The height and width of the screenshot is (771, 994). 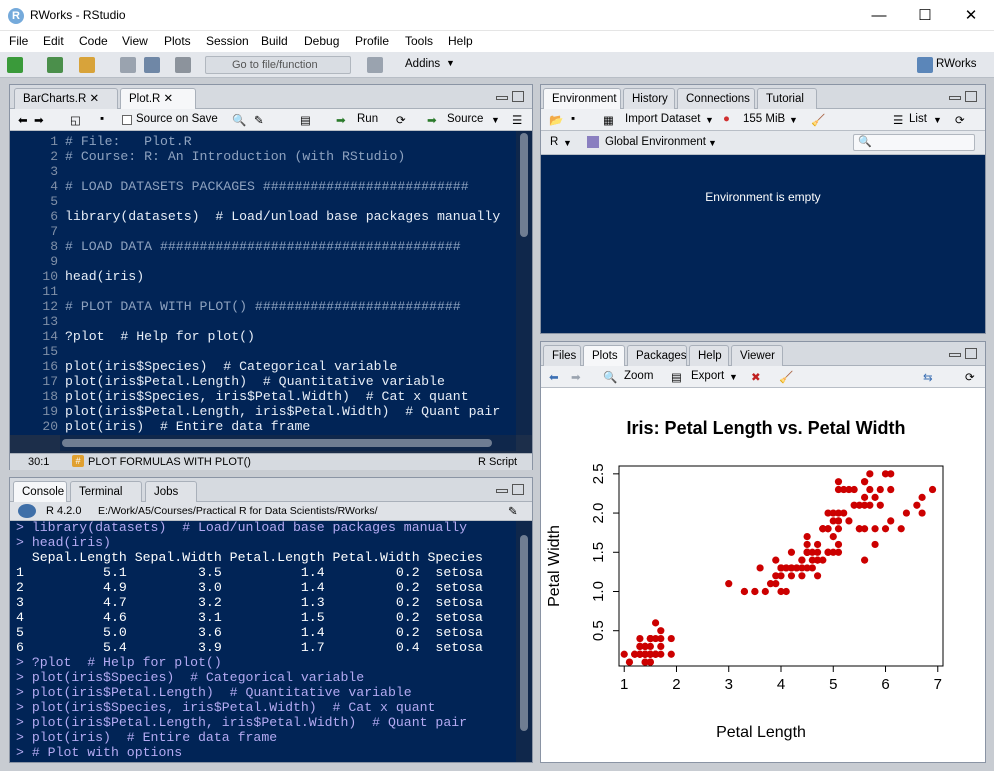 What do you see at coordinates (322, 41) in the screenshot?
I see `menu-debug: Debug` at bounding box center [322, 41].